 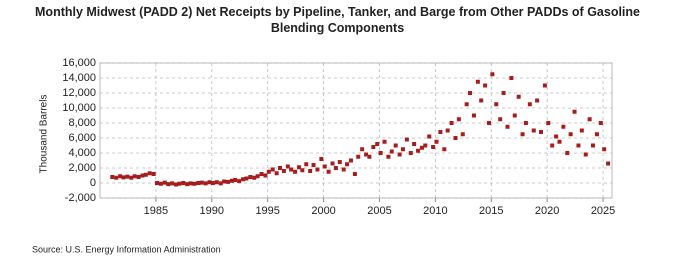 What do you see at coordinates (82, 153) in the screenshot?
I see `y-tick-label: 4,000` at bounding box center [82, 153].